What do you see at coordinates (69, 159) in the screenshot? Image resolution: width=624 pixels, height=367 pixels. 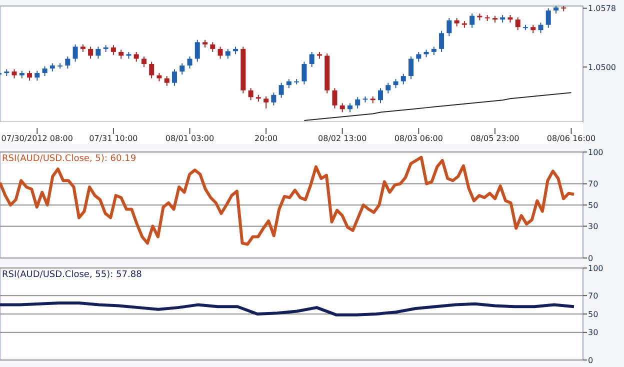 I see `chart-title: RSI(AUD/USD.Close, 5): 60.19` at bounding box center [69, 159].